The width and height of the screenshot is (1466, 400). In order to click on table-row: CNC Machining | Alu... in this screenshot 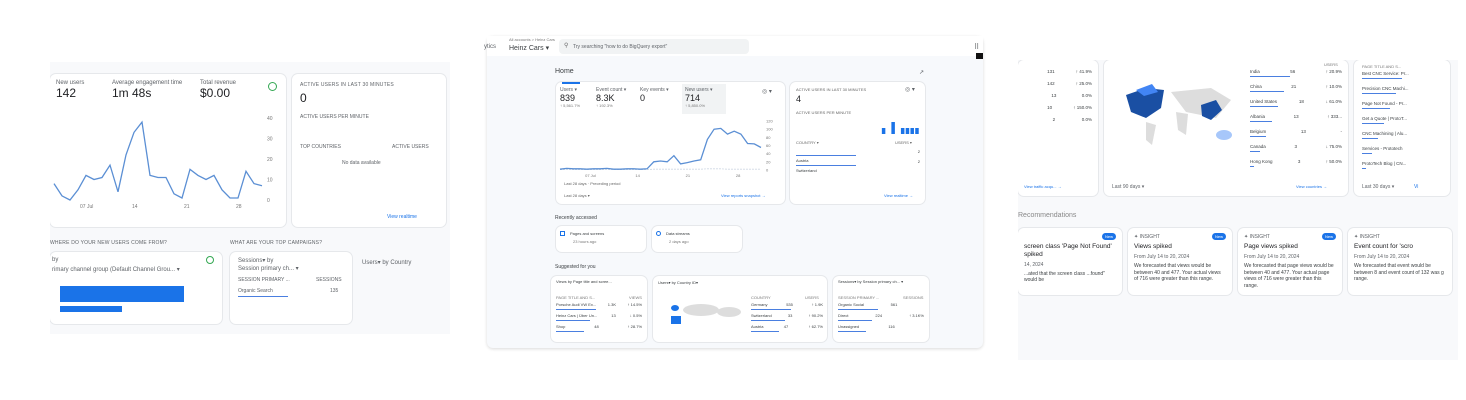, I will do `click(1402, 135)`.